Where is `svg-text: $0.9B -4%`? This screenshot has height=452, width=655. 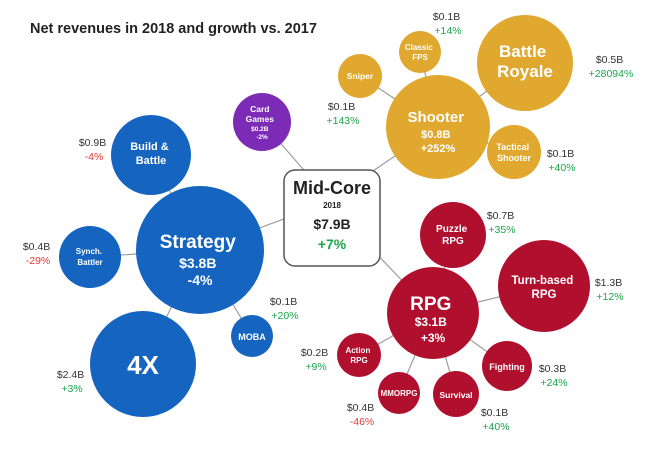 svg-text: $0.9B -4% is located at coordinates (94, 150).